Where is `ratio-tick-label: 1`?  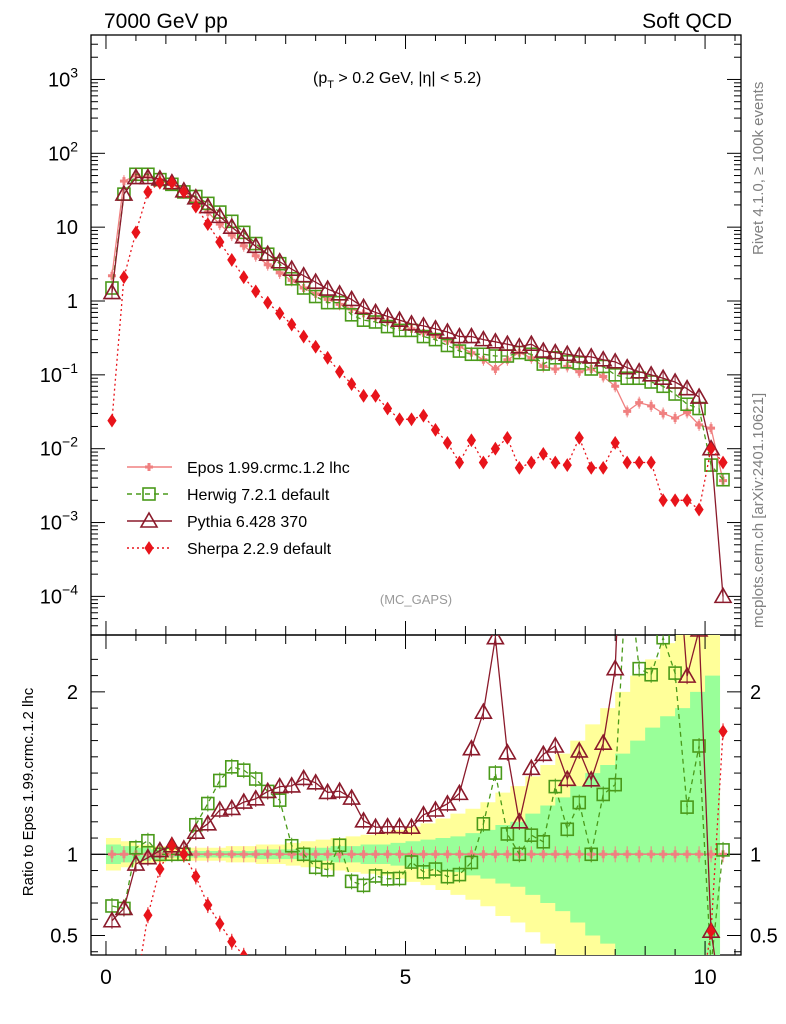 ratio-tick-label: 1 is located at coordinates (72, 855).